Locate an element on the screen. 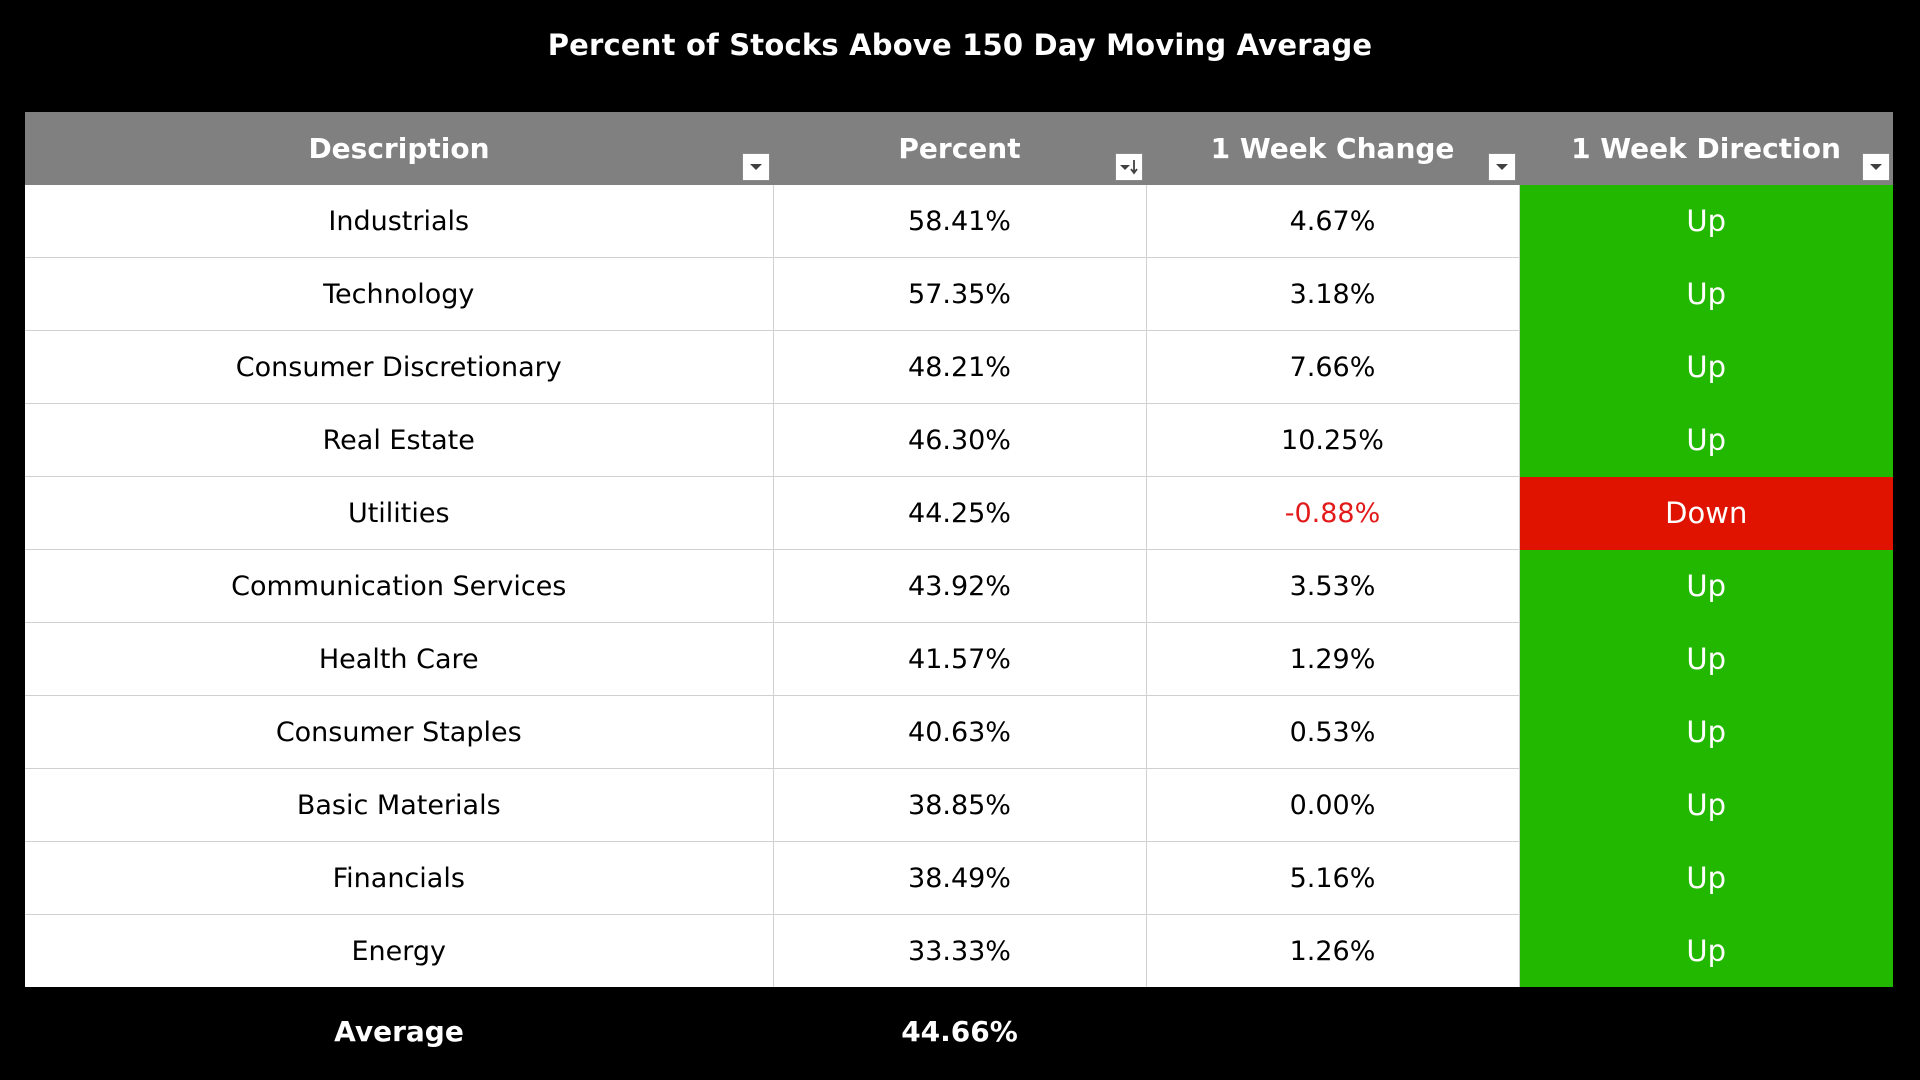  change-cell: 10.25% is located at coordinates (1333, 440).